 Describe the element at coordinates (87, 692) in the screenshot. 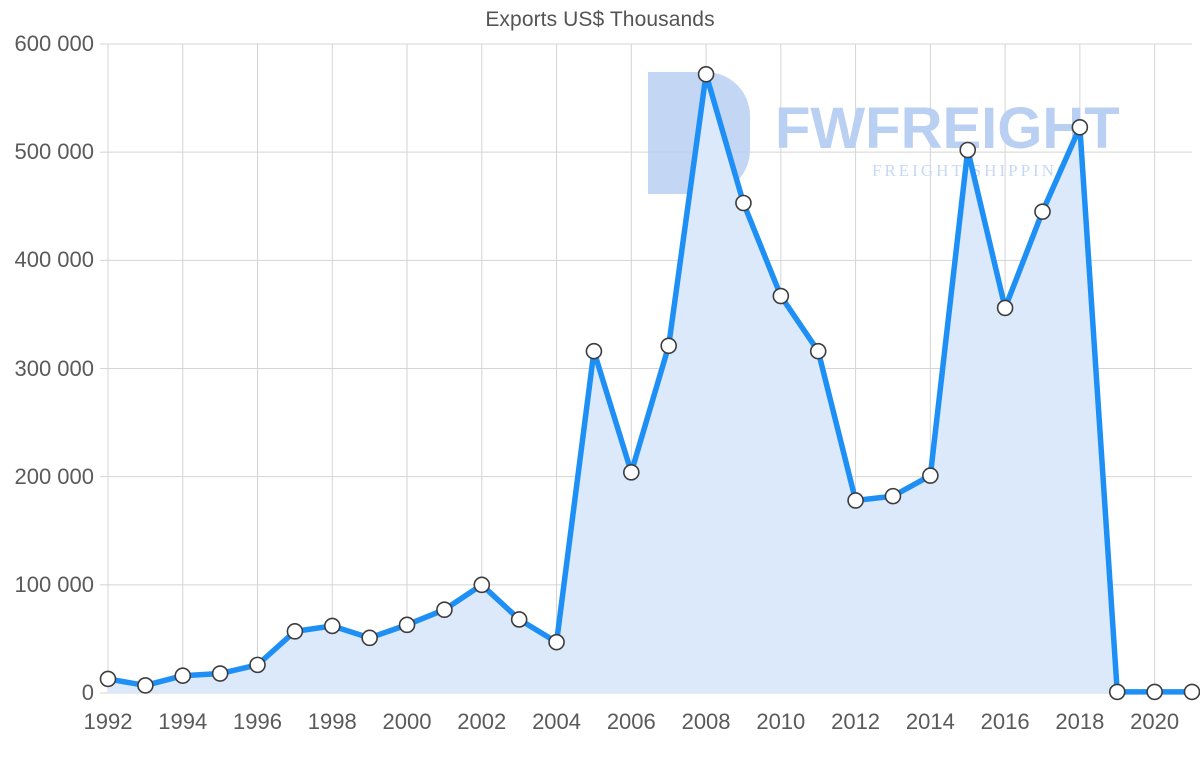

I see `y-axis-tick-label: 0` at that location.